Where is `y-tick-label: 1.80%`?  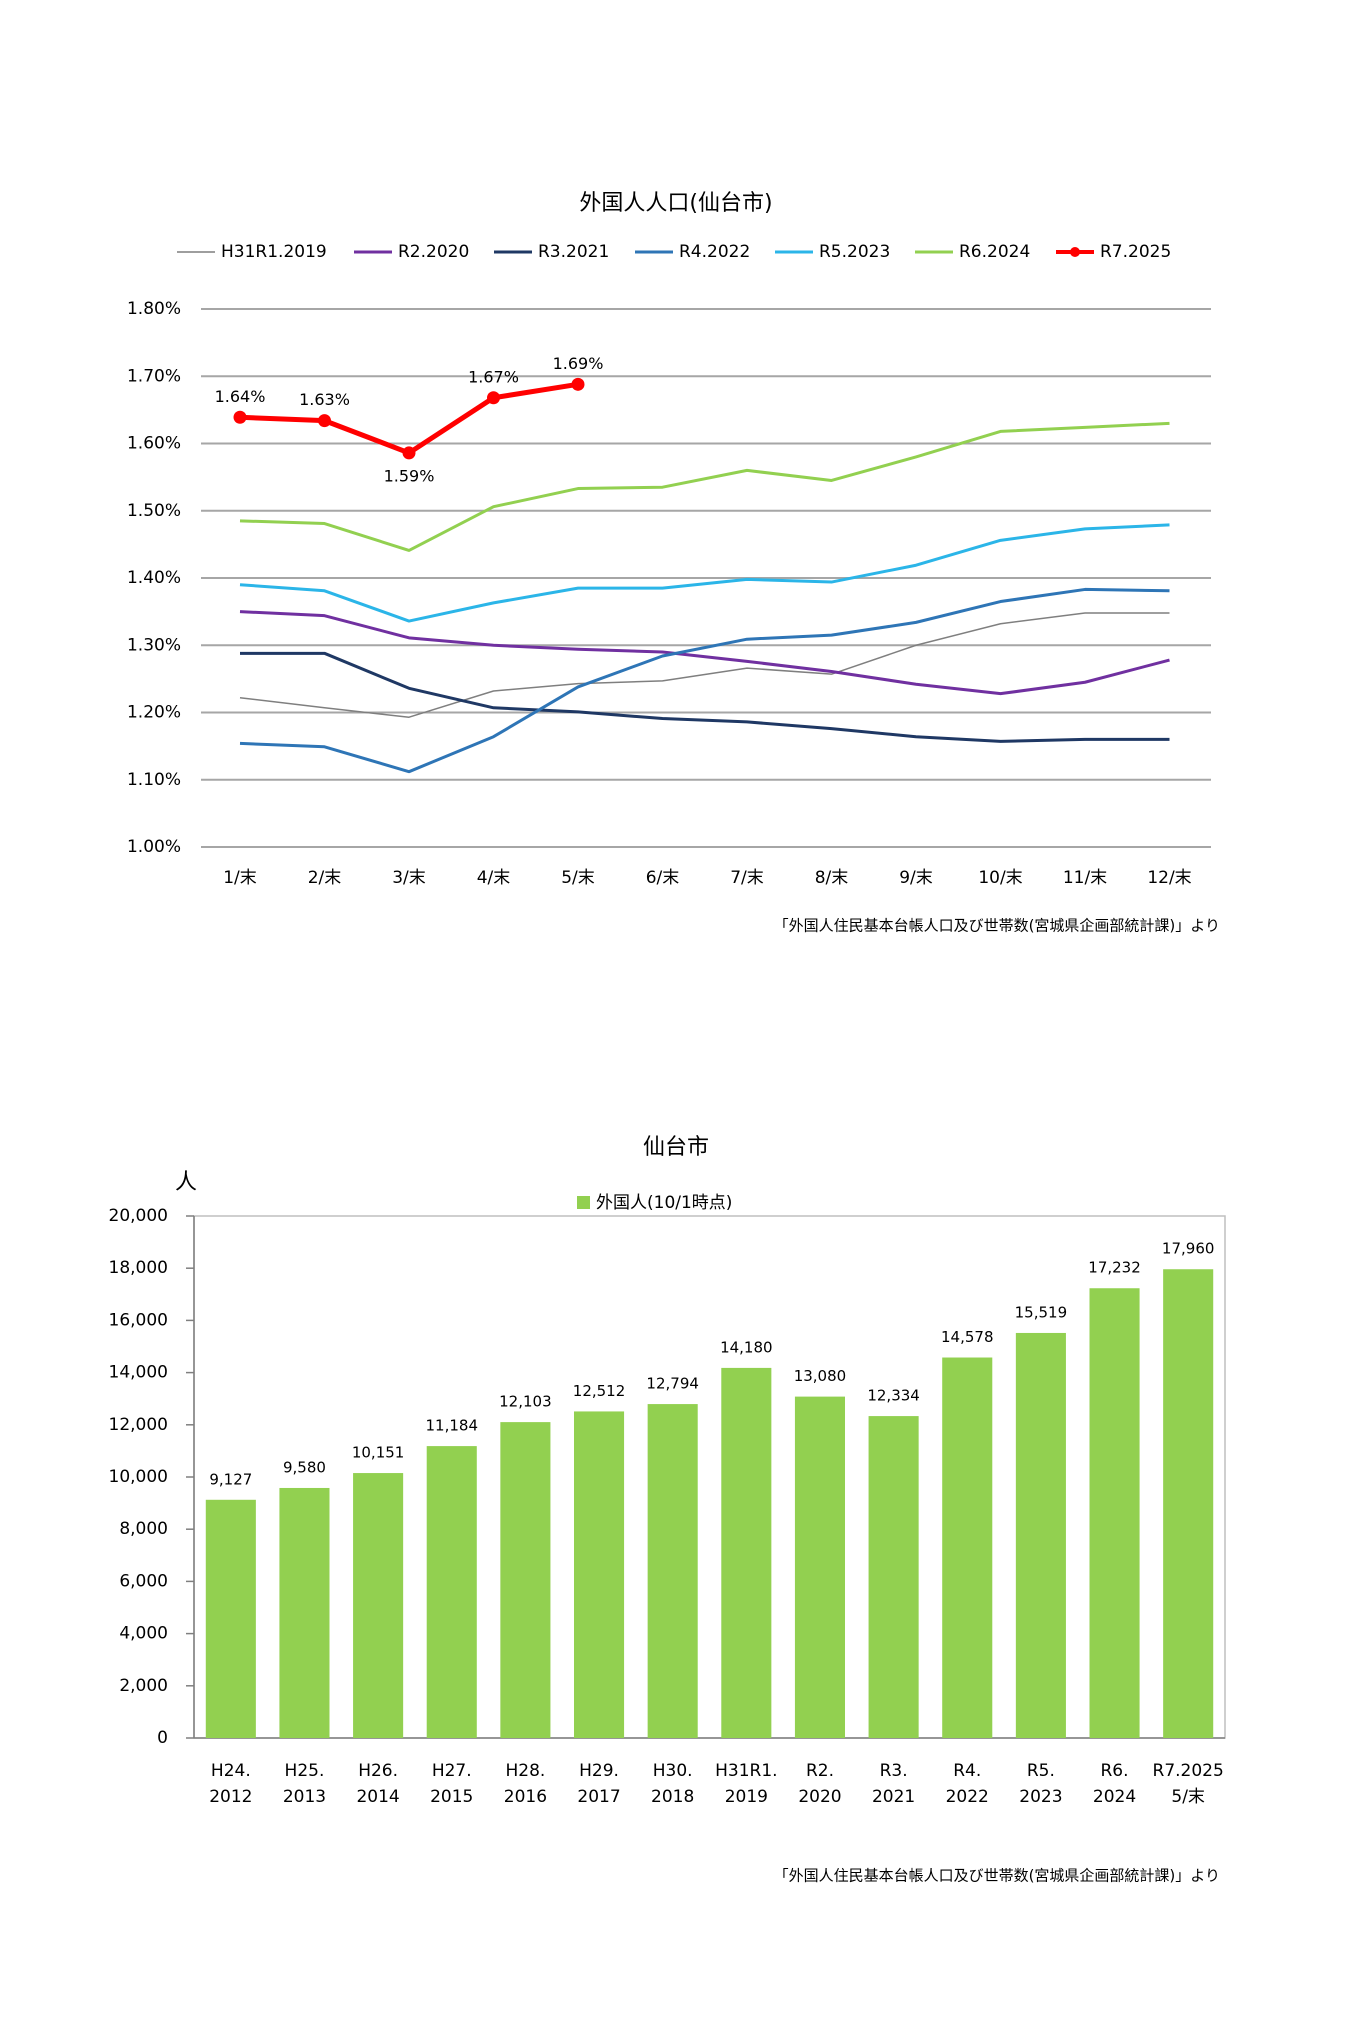 y-tick-label: 1.80% is located at coordinates (154, 309).